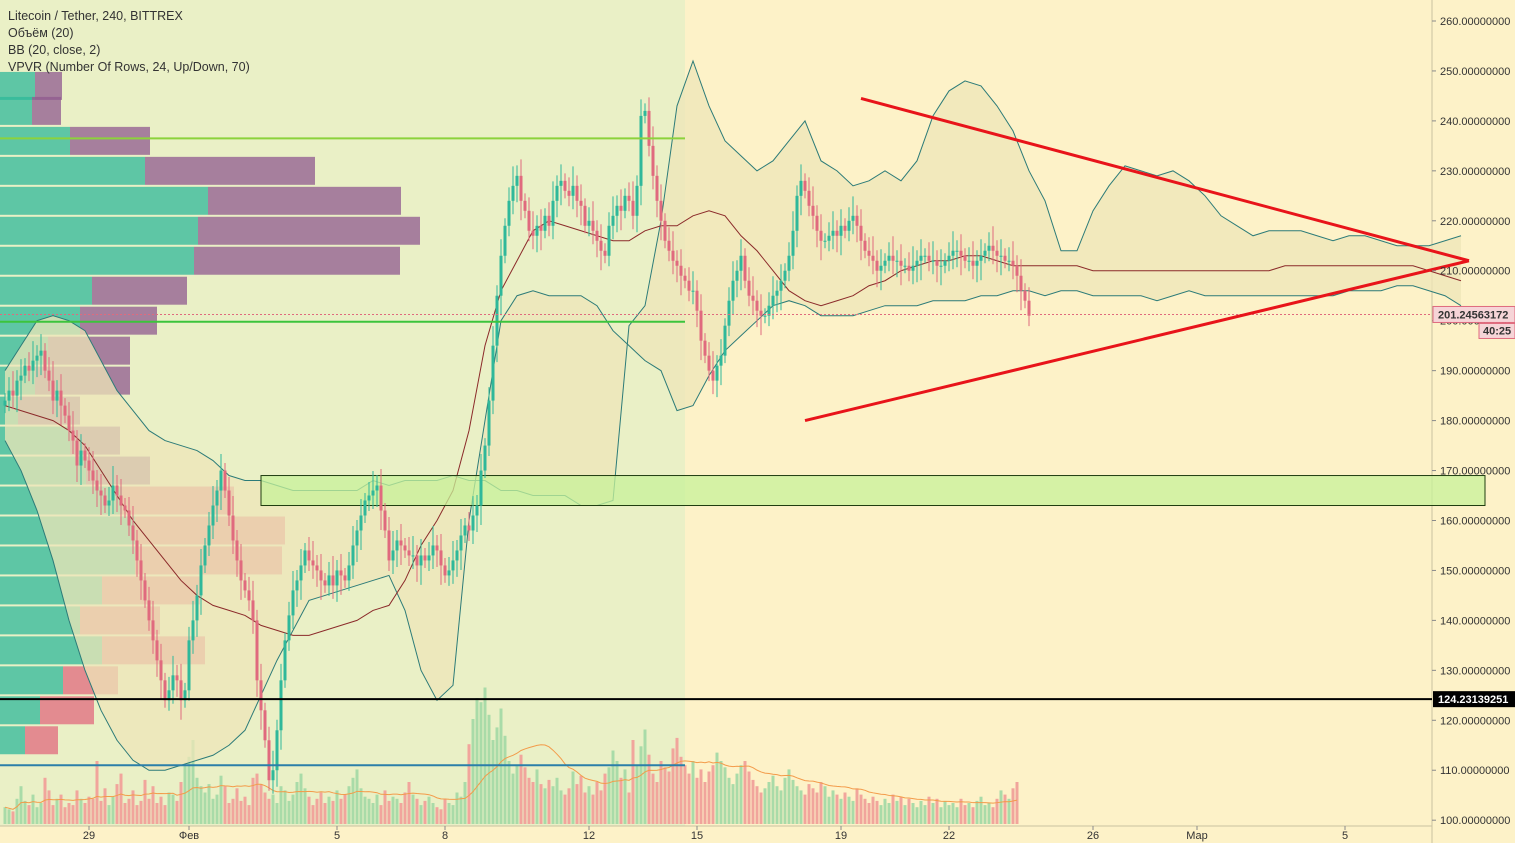  What do you see at coordinates (1475, 771) in the screenshot?
I see `price-tick-label: 110.00000000` at bounding box center [1475, 771].